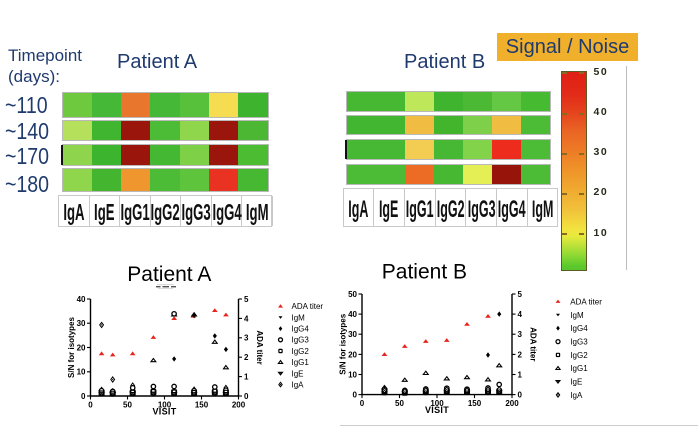 The image size is (698, 436). Describe the element at coordinates (424, 272) in the screenshot. I see `svg-text: Patient B` at that location.